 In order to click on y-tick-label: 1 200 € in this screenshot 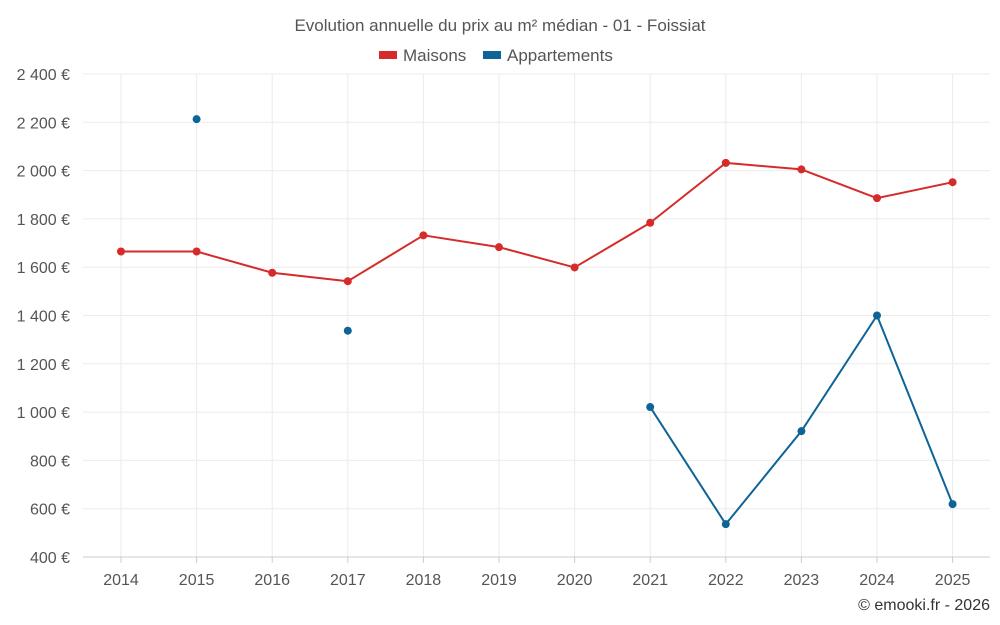, I will do `click(43, 365)`.